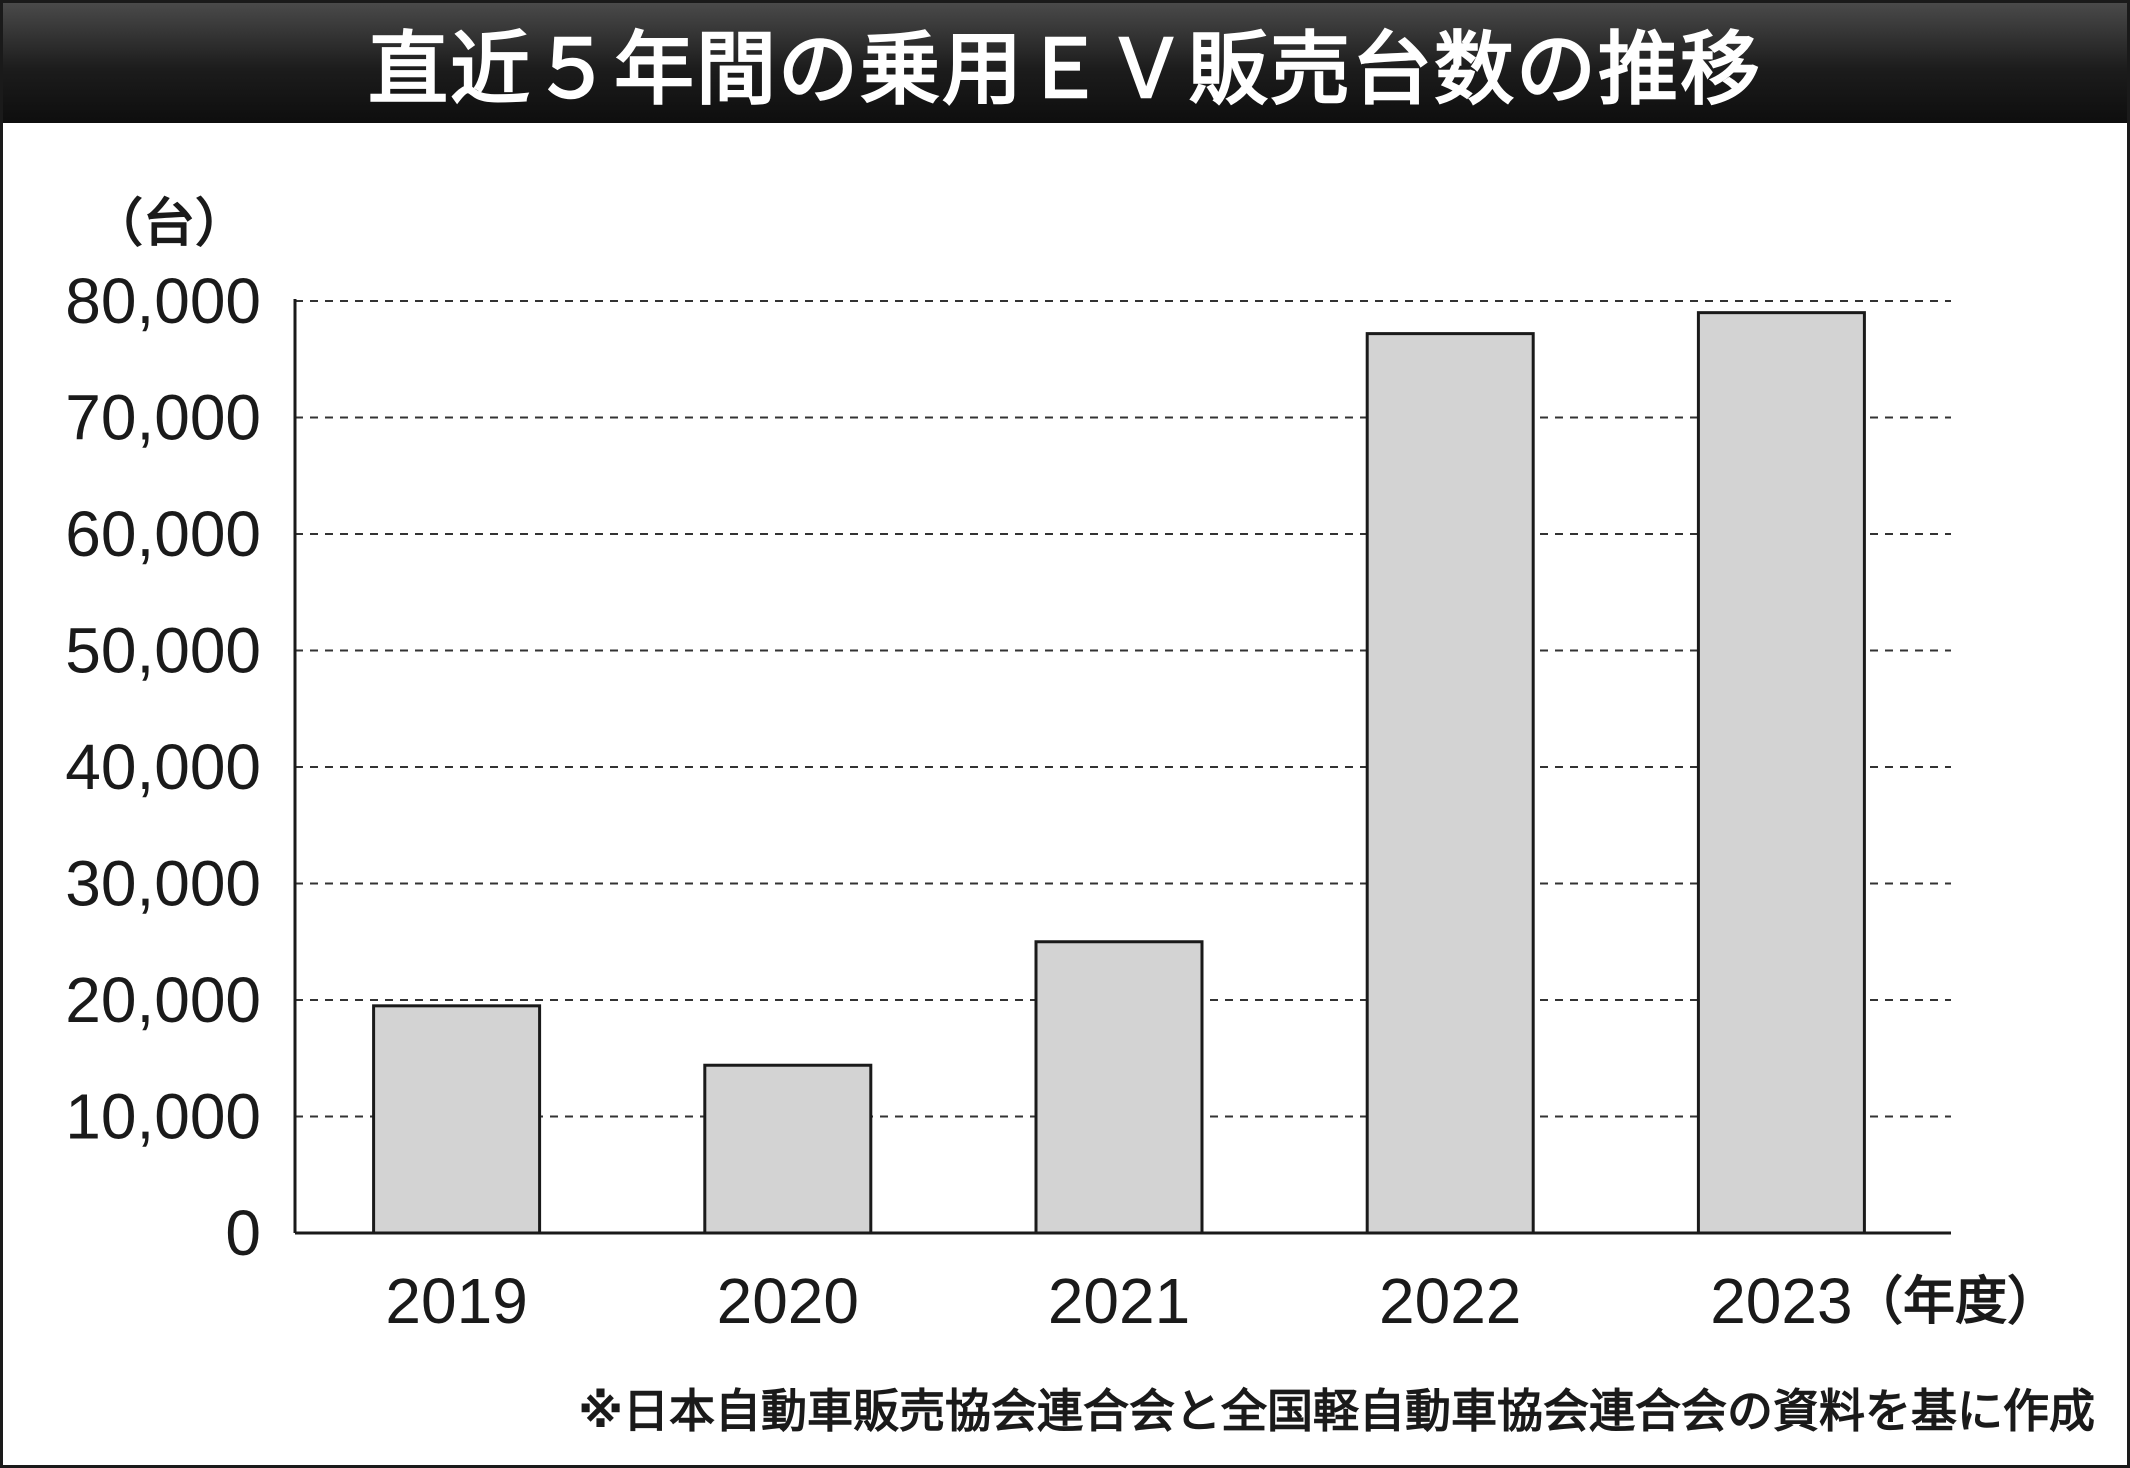 The height and width of the screenshot is (1468, 2130). What do you see at coordinates (1781, 773) in the screenshot?
I see `bar-2023` at bounding box center [1781, 773].